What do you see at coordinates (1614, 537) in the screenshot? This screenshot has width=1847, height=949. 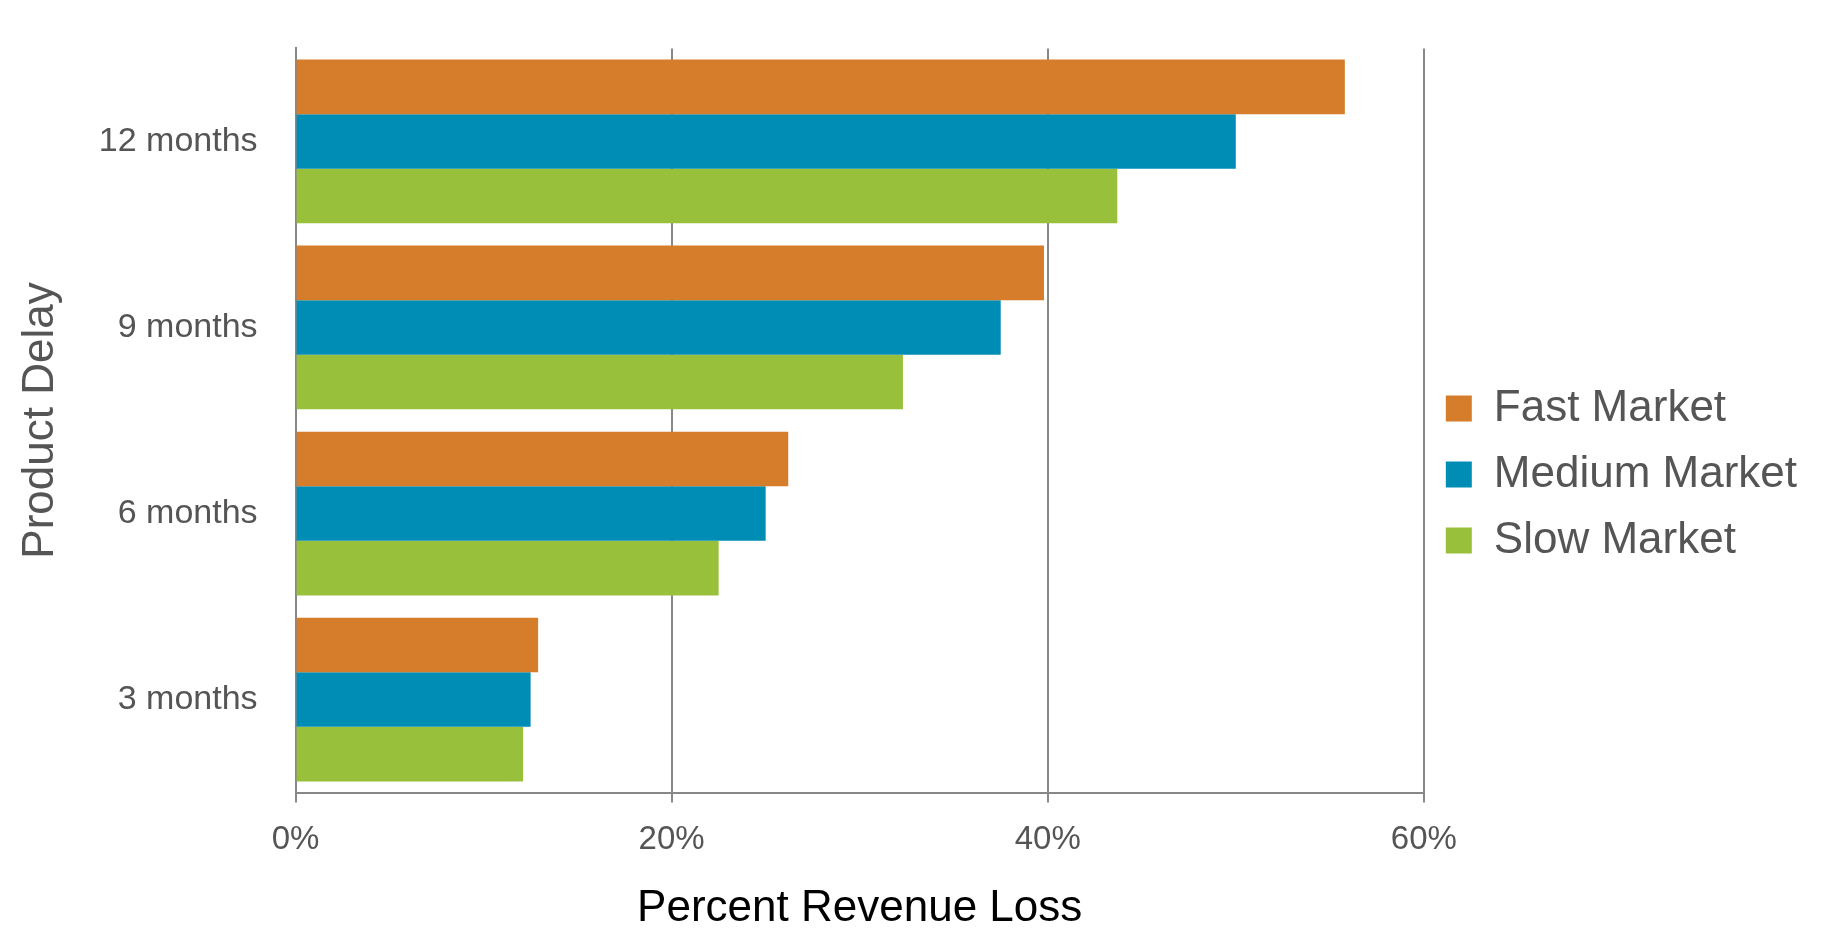 I see `legend-label: Slow Market` at bounding box center [1614, 537].